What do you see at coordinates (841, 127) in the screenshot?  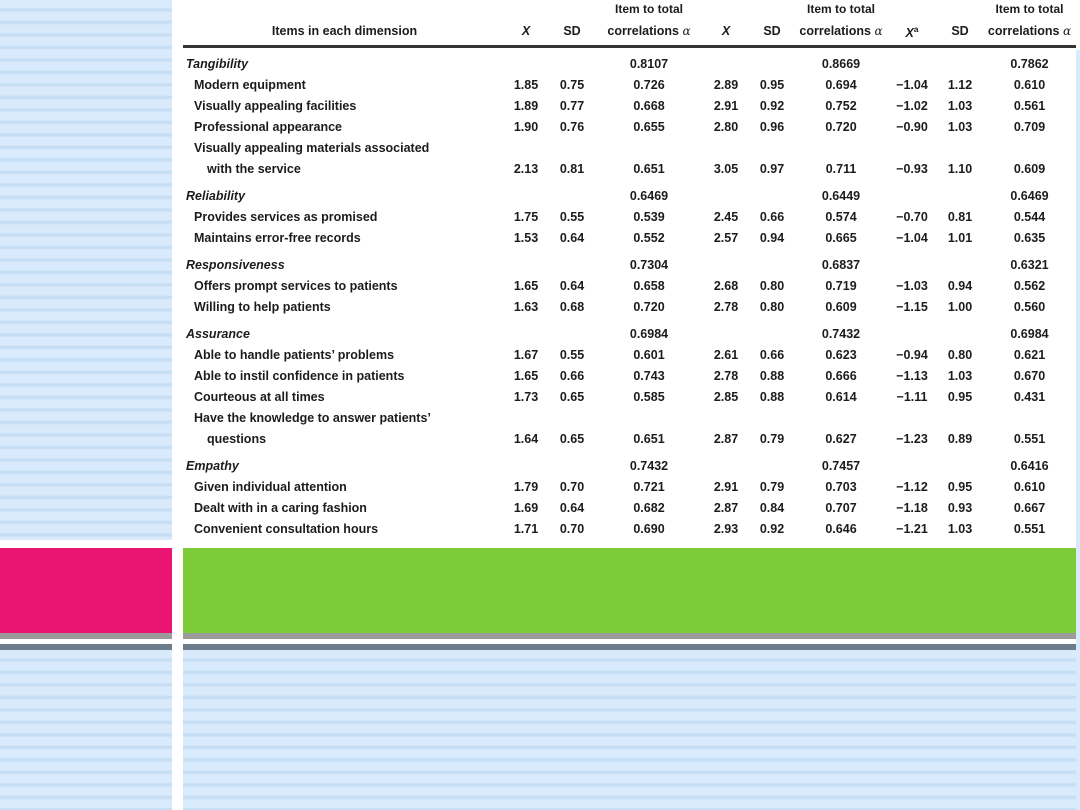 I see `value-cell: 0.720` at bounding box center [841, 127].